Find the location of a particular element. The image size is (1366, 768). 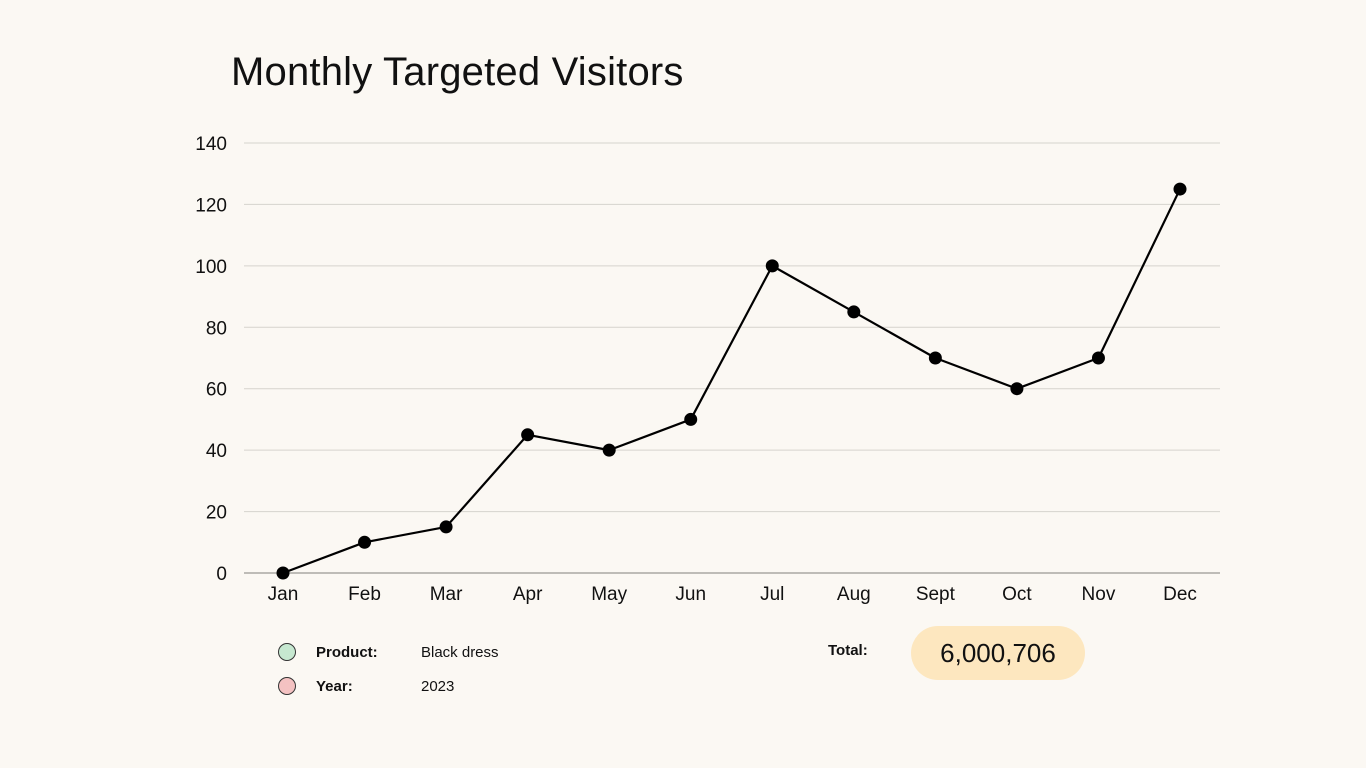

y-tick-label: 20 is located at coordinates (216, 513).